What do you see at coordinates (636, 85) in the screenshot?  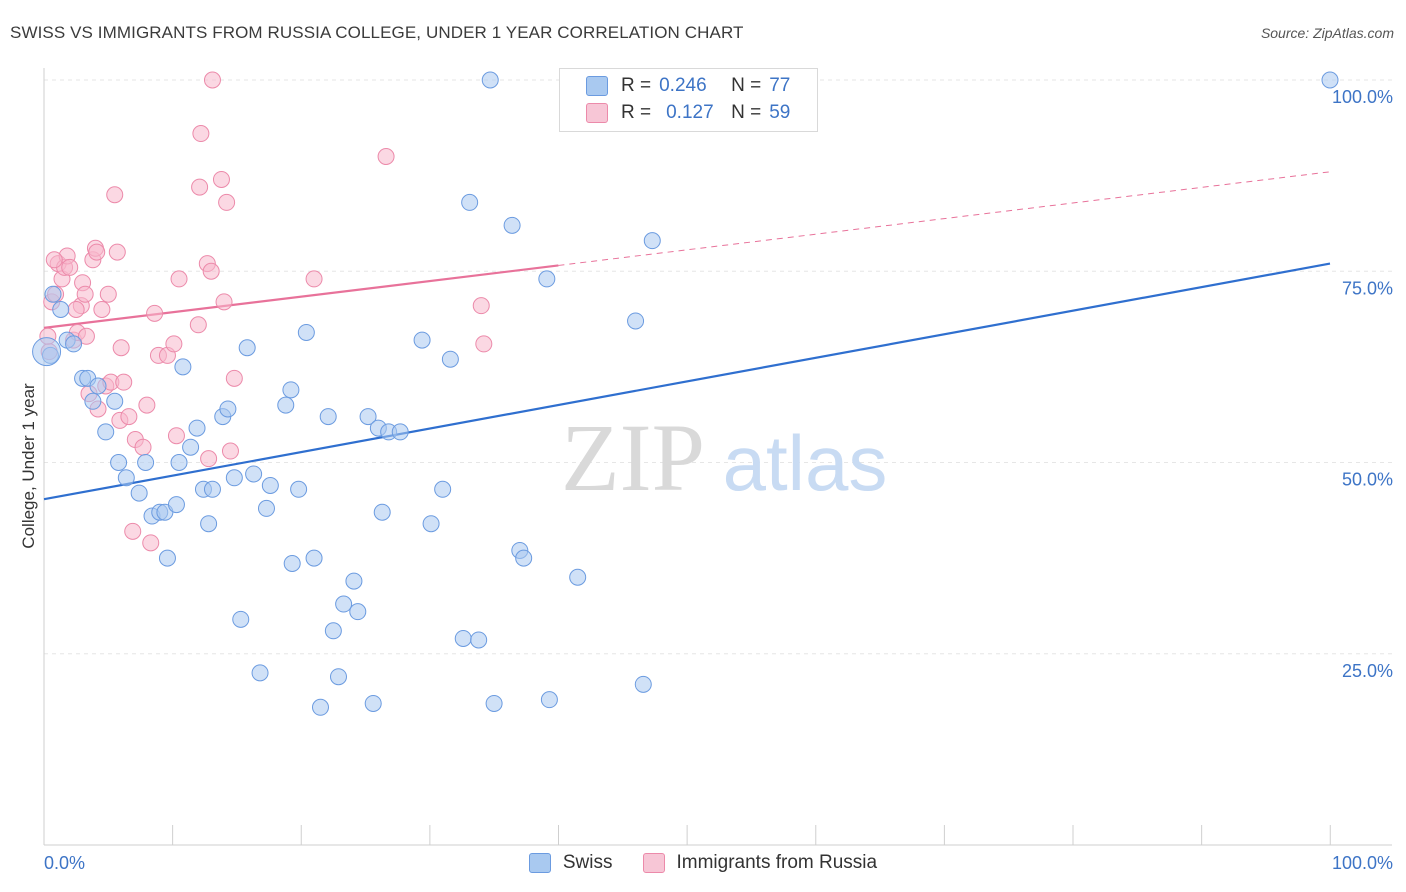 I see `r-label: R =` at bounding box center [636, 85].